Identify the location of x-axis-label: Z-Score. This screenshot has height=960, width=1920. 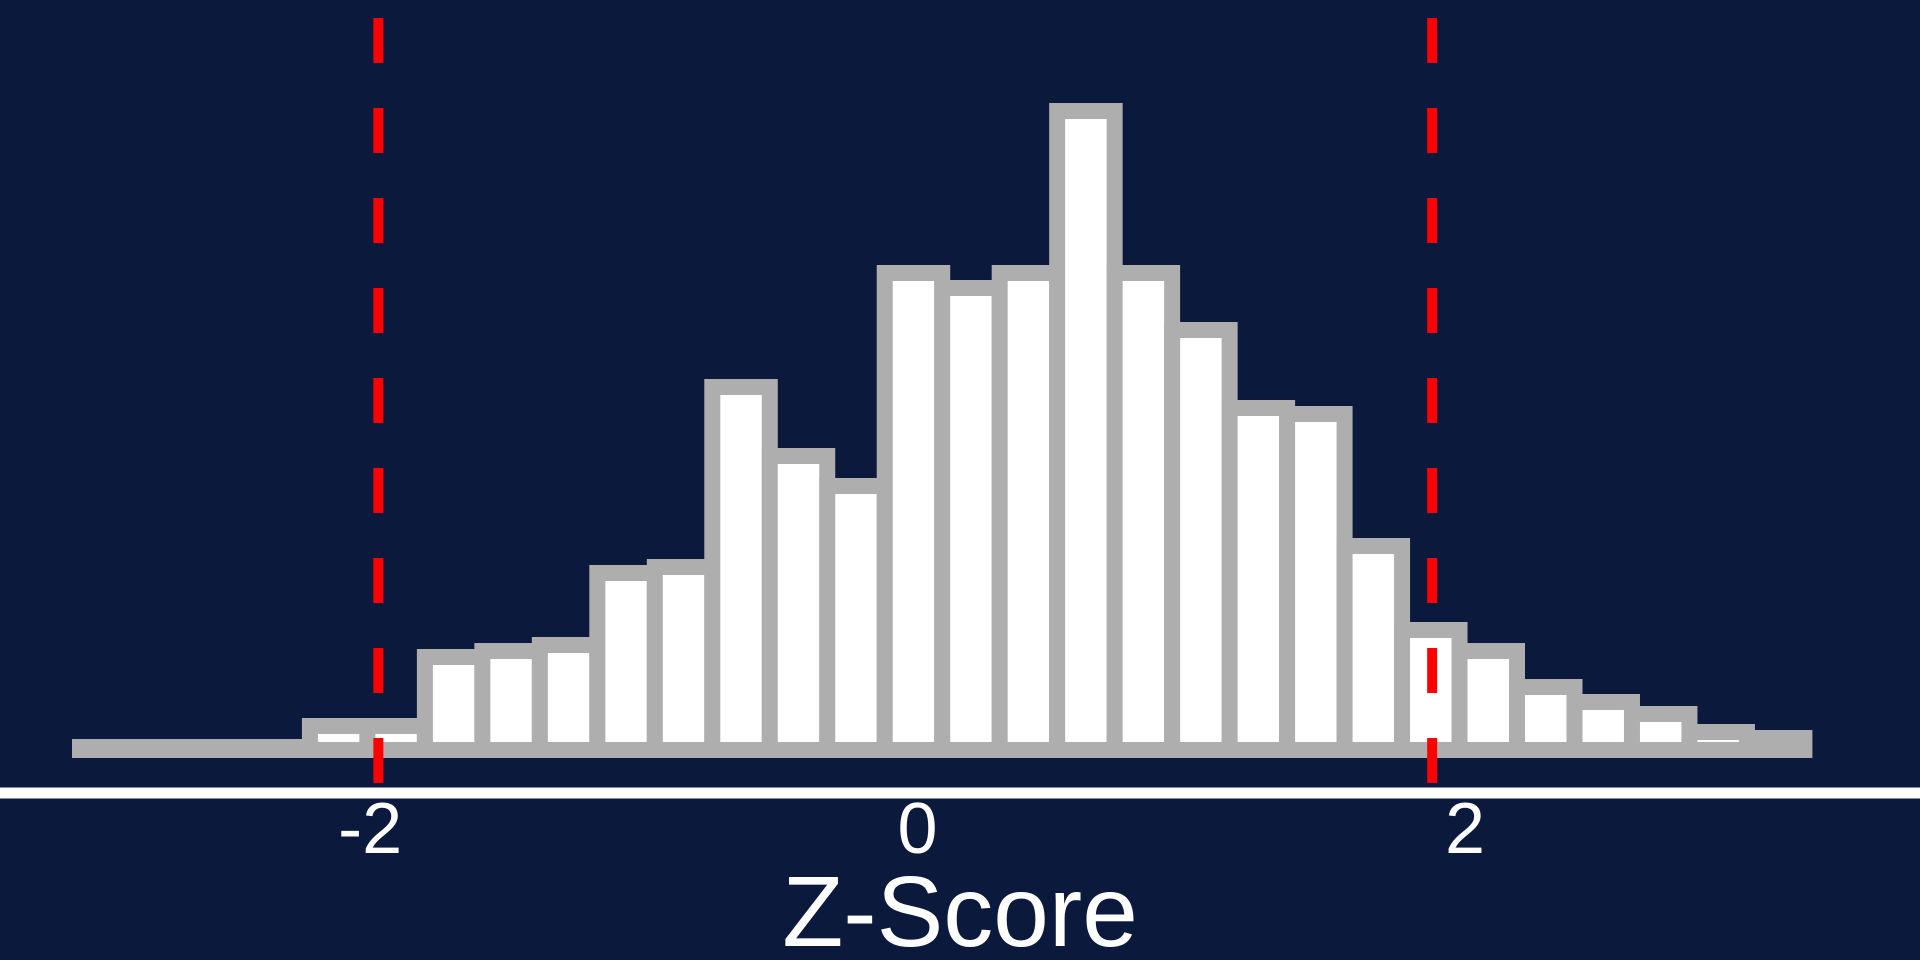
(960, 908).